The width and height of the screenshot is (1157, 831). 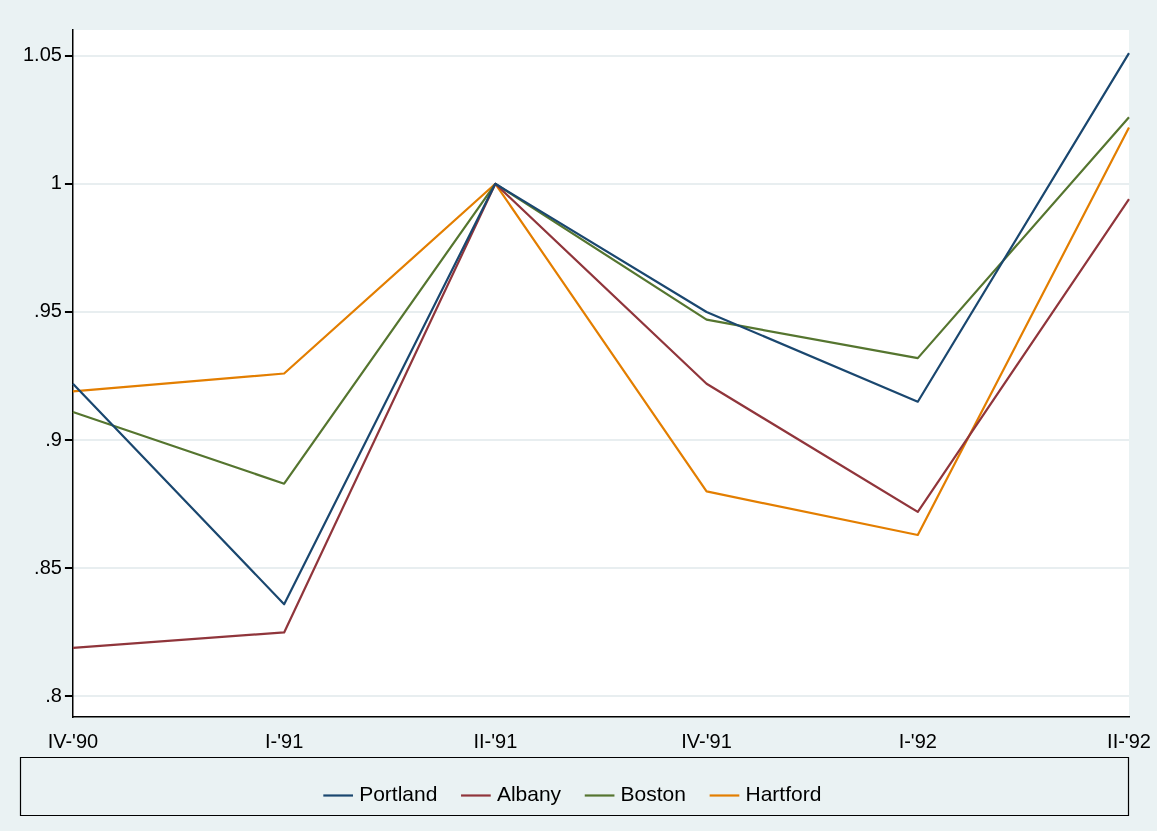 I want to click on y-tick-label: 1, so click(x=56, y=182).